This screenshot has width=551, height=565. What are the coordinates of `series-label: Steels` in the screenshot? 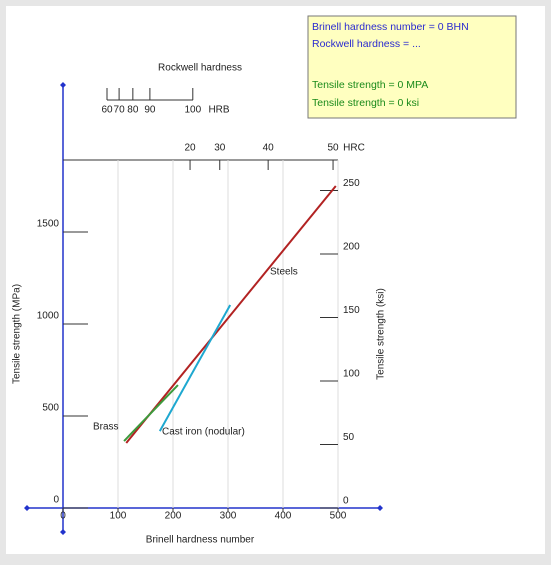 It's located at (284, 272).